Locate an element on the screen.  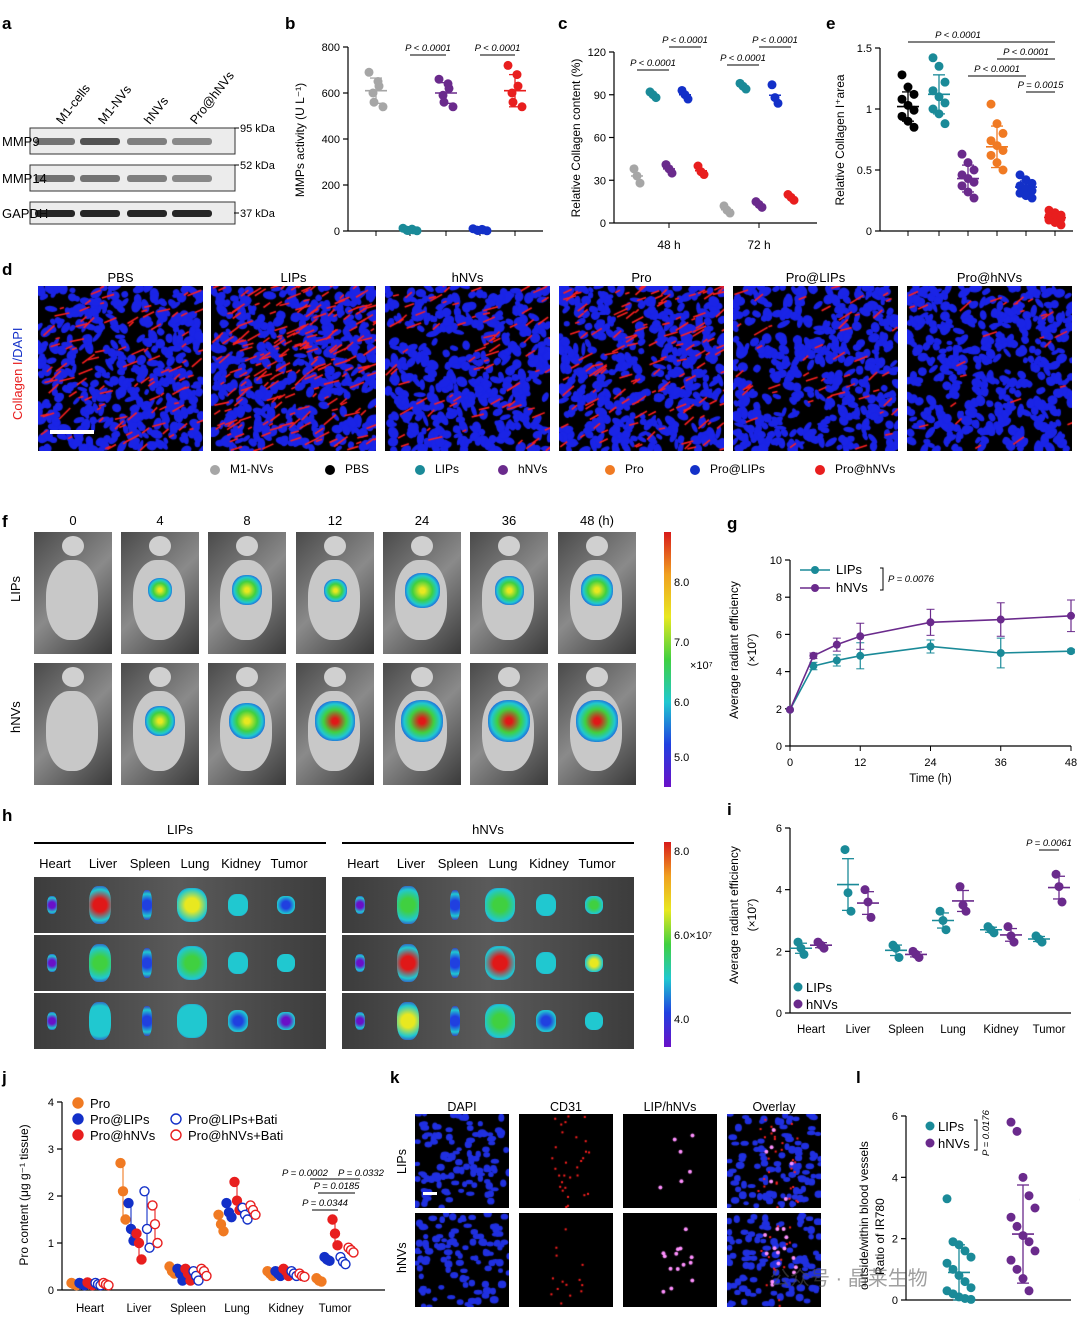
mouse-body is located at coordinates (72, 731).